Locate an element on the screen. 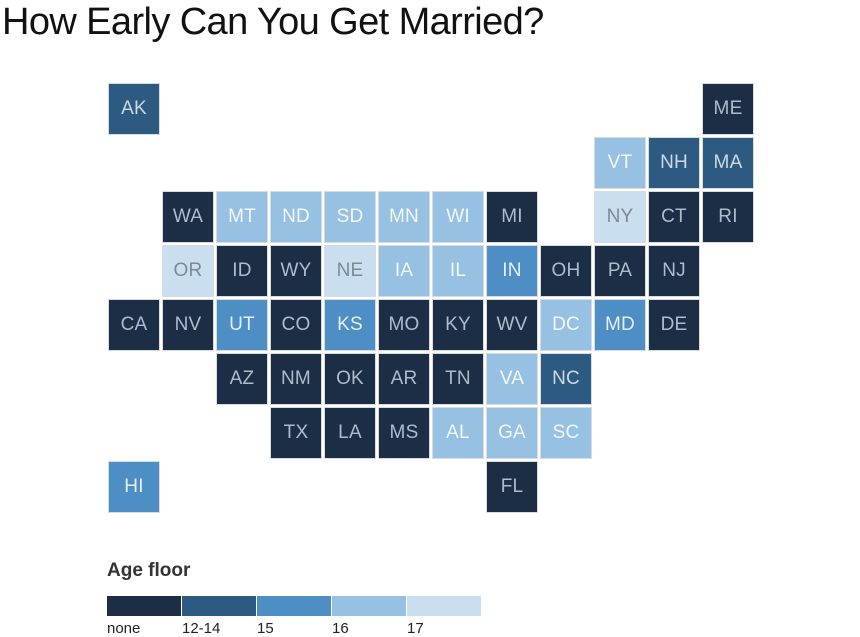 Image resolution: width=860 pixels, height=637 pixels. state-tile-il: IL is located at coordinates (458, 271).